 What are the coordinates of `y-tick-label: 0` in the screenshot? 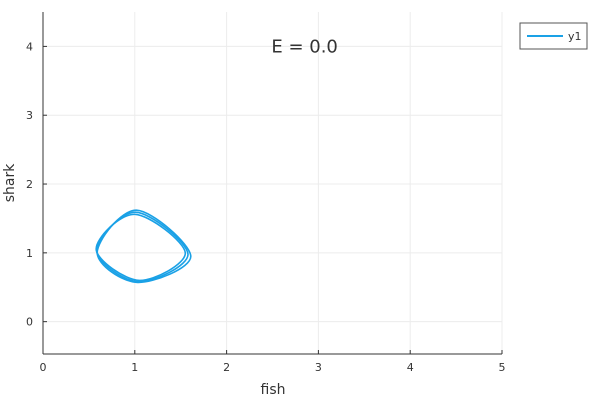 It's located at (29, 322).